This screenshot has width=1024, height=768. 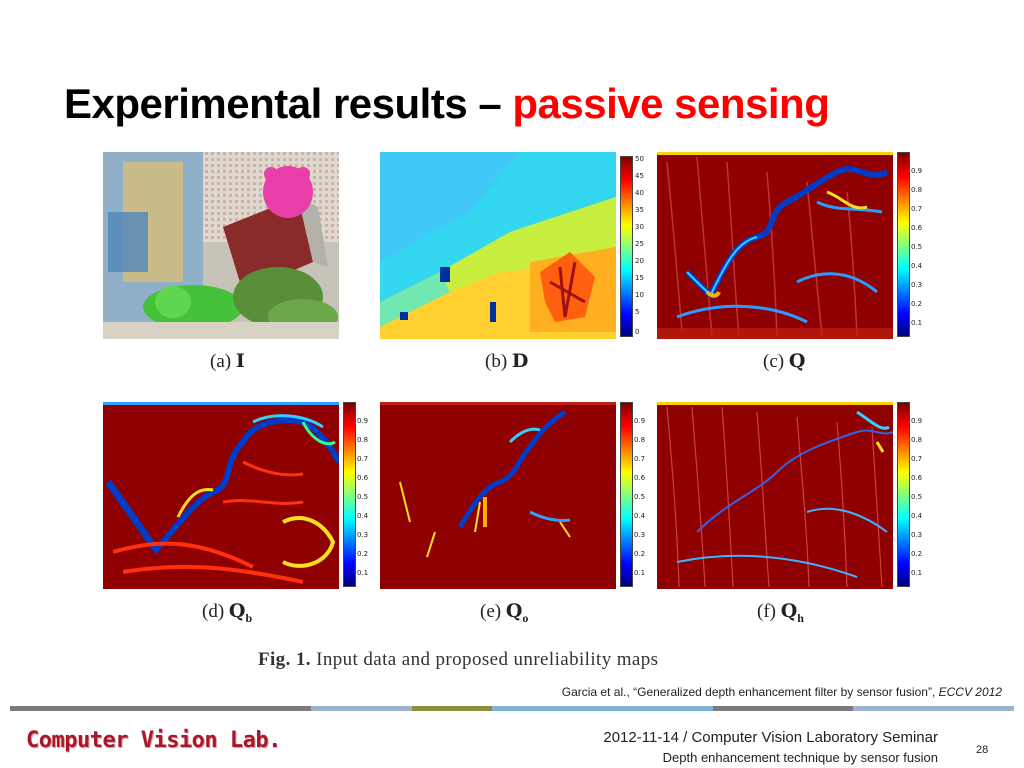 I want to click on tick-b-50: 50, so click(x=639, y=159).